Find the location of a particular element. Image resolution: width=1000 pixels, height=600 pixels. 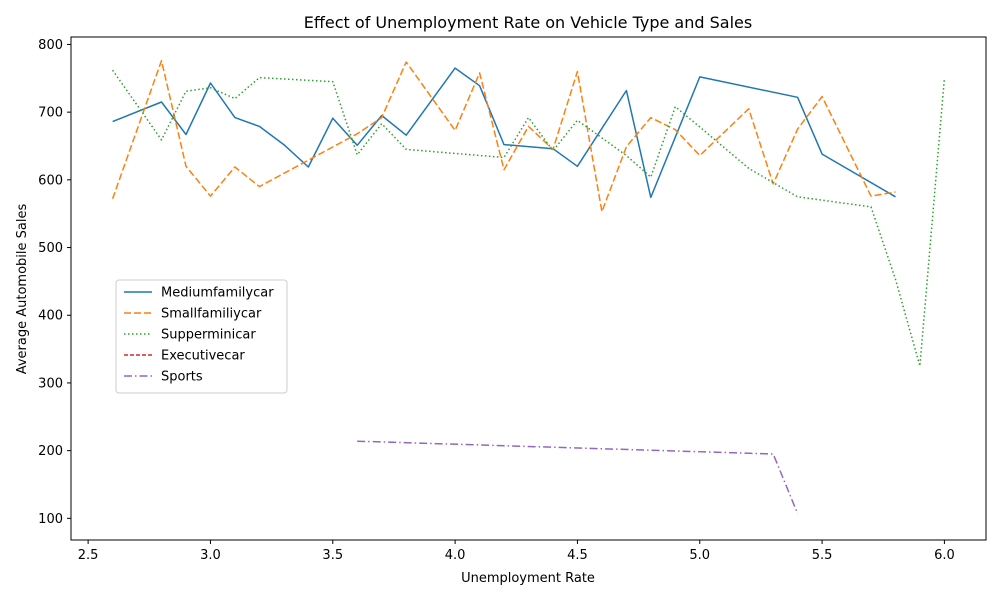

legend-label-executivecar: Executivecar is located at coordinates (203, 356).